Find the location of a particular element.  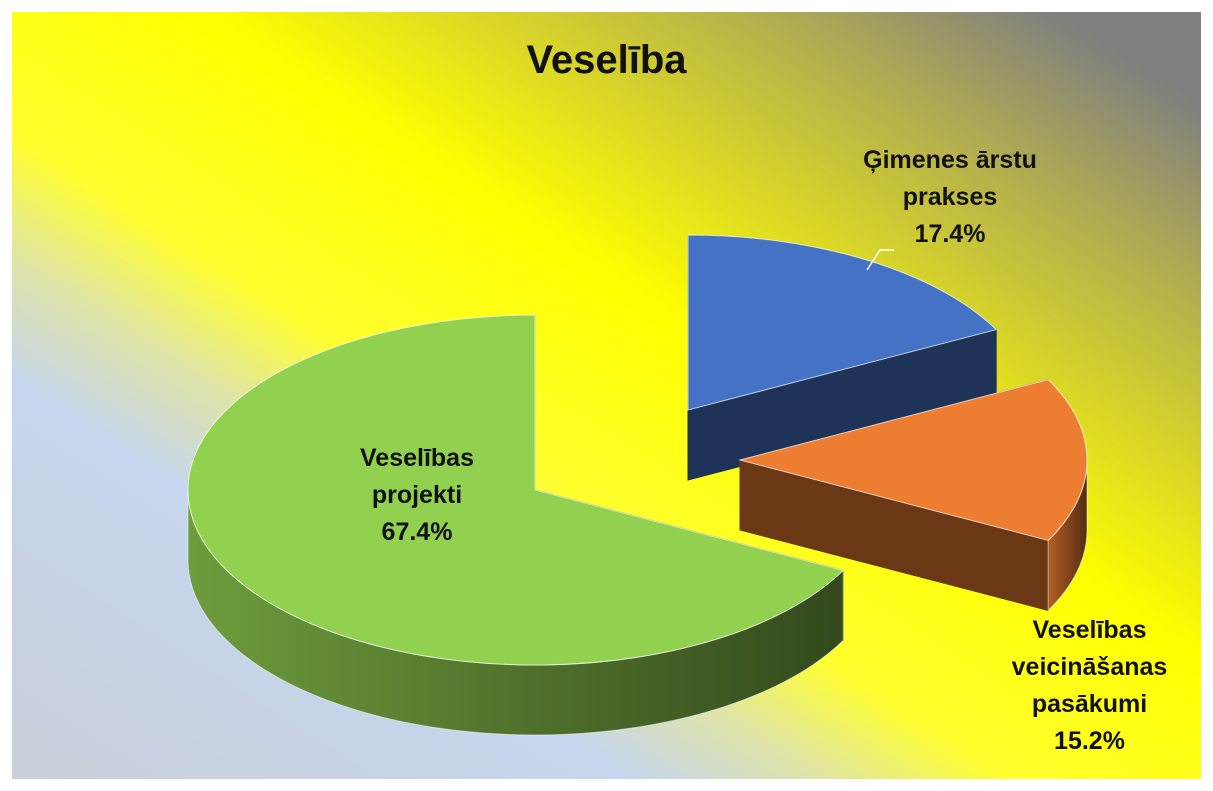

category-label: Veselības veicināšanas pasākumi is located at coordinates (1089, 667).